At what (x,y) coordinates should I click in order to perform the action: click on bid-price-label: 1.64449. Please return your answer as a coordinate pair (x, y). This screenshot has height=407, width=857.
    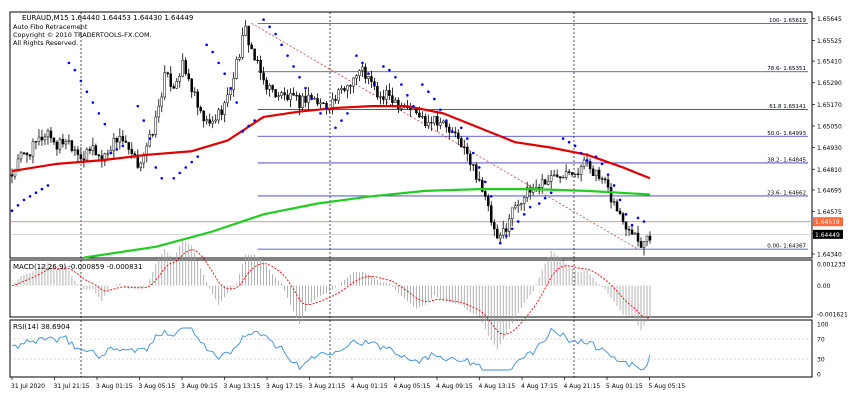
    Looking at the image, I should click on (827, 235).